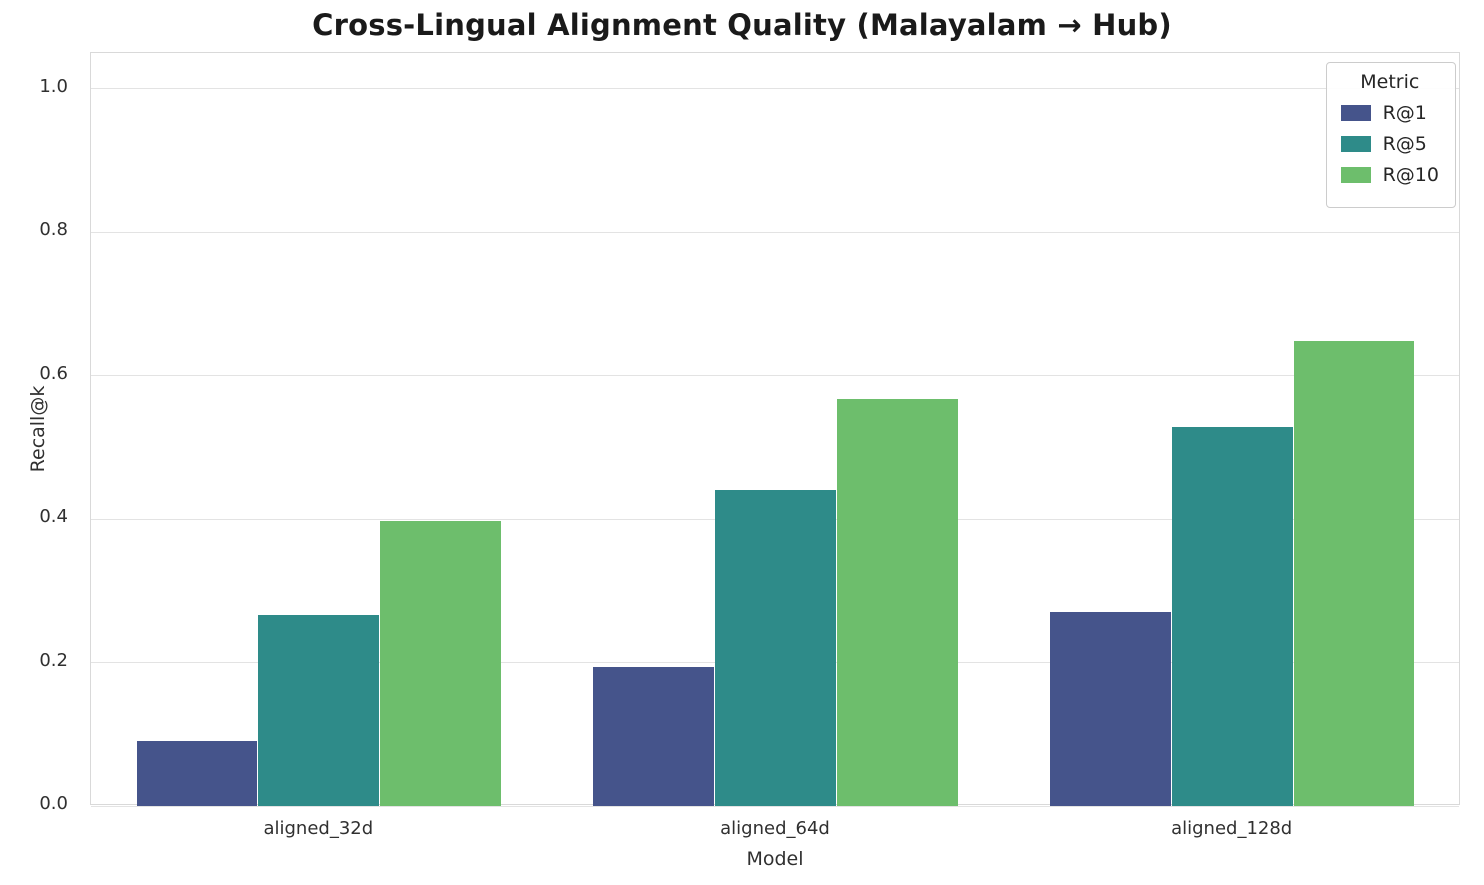 Image resolution: width=1484 pixels, height=885 pixels. I want to click on bar-aligned_64d-R@10, so click(897, 602).